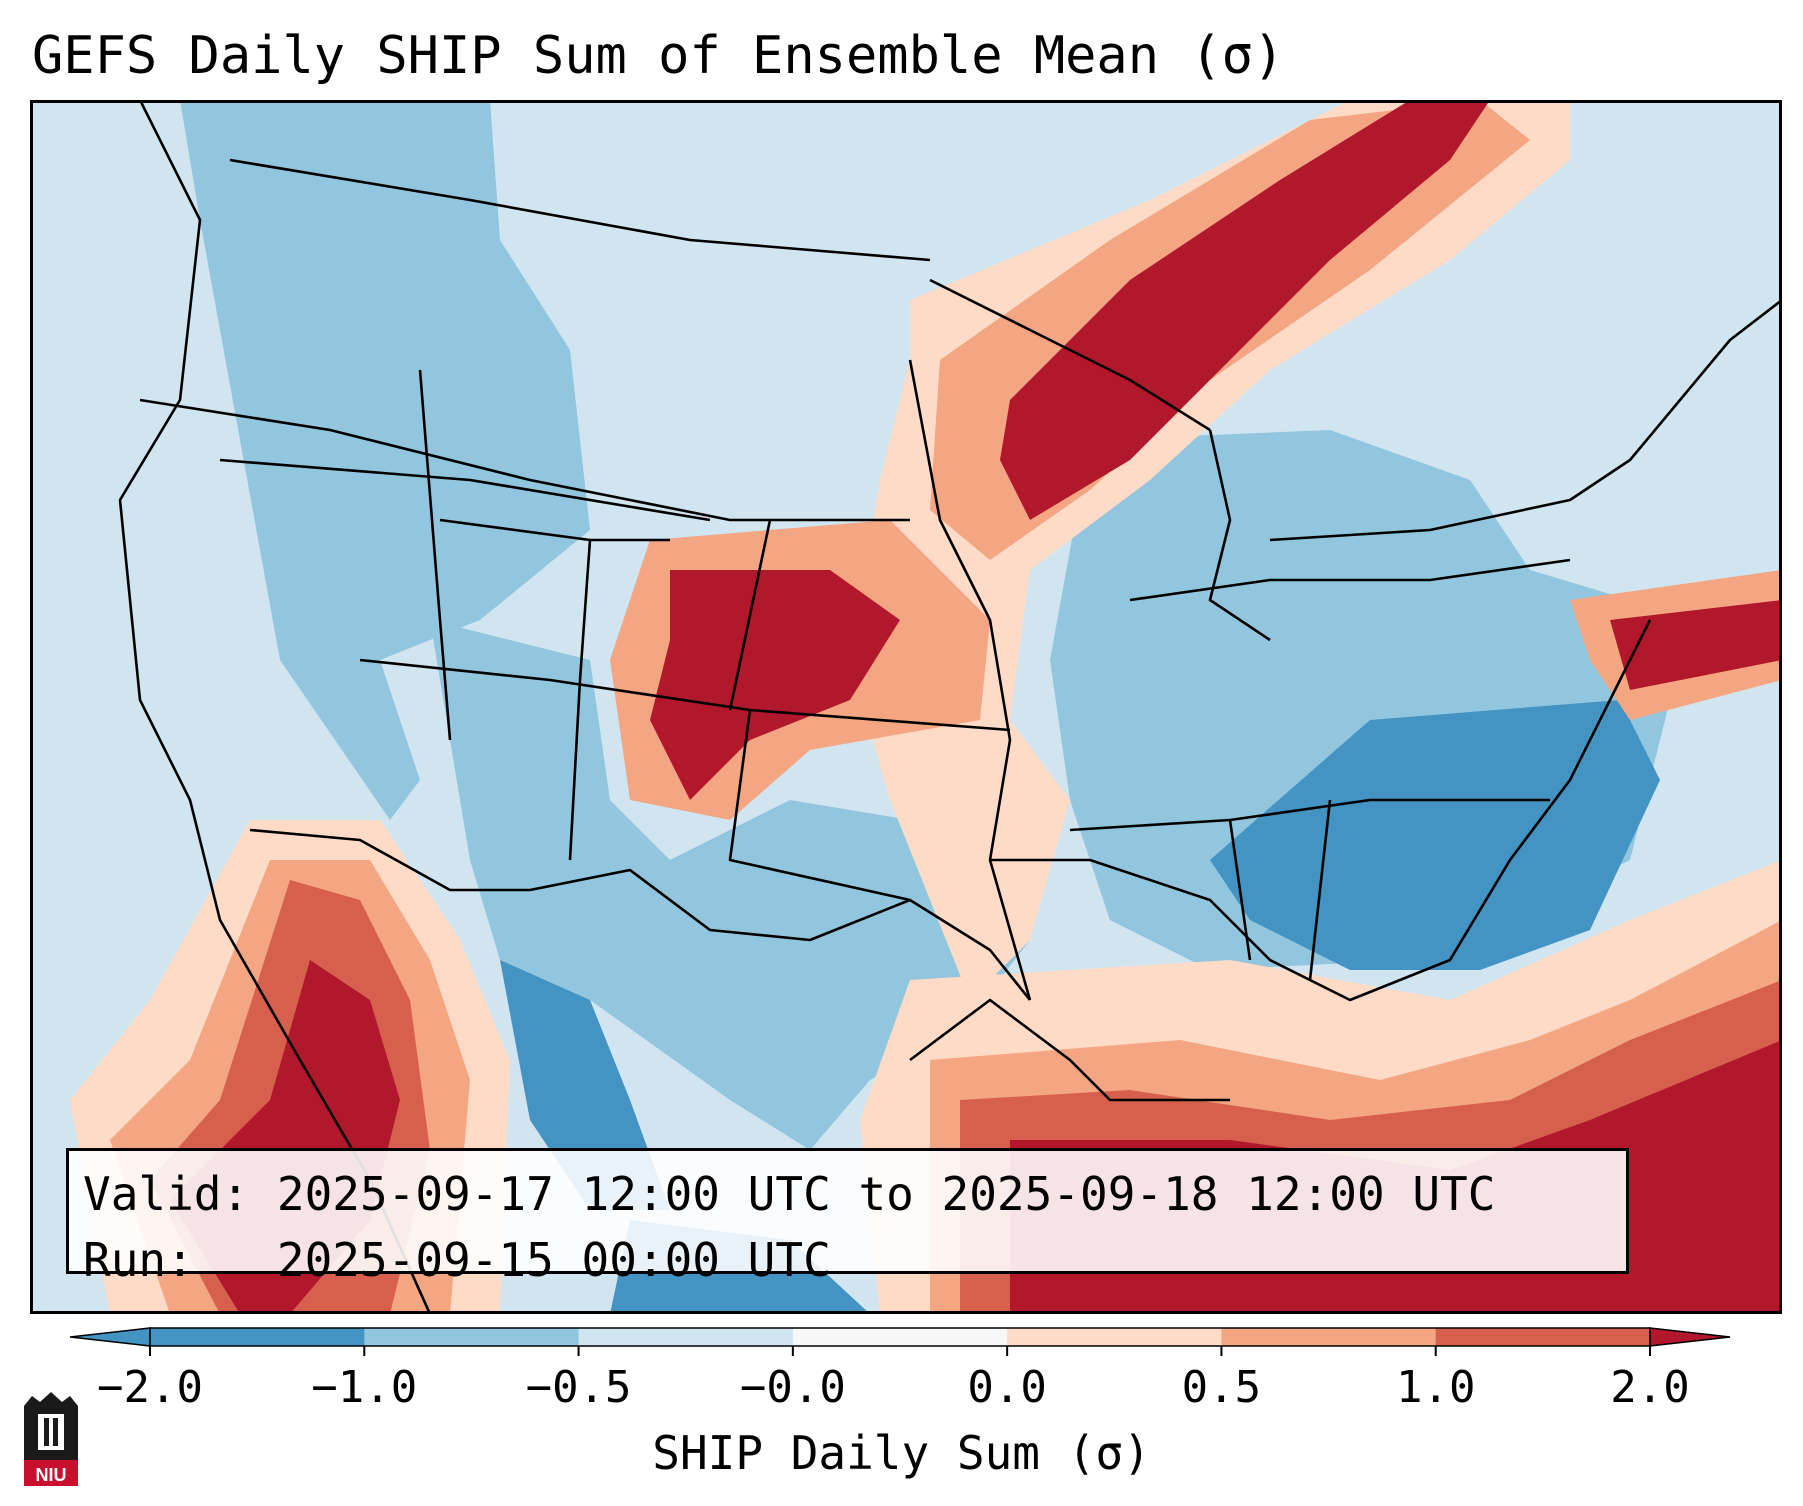 This screenshot has height=1506, width=1803. What do you see at coordinates (465, 490) in the screenshot?
I see `state-line-wa-or` at bounding box center [465, 490].